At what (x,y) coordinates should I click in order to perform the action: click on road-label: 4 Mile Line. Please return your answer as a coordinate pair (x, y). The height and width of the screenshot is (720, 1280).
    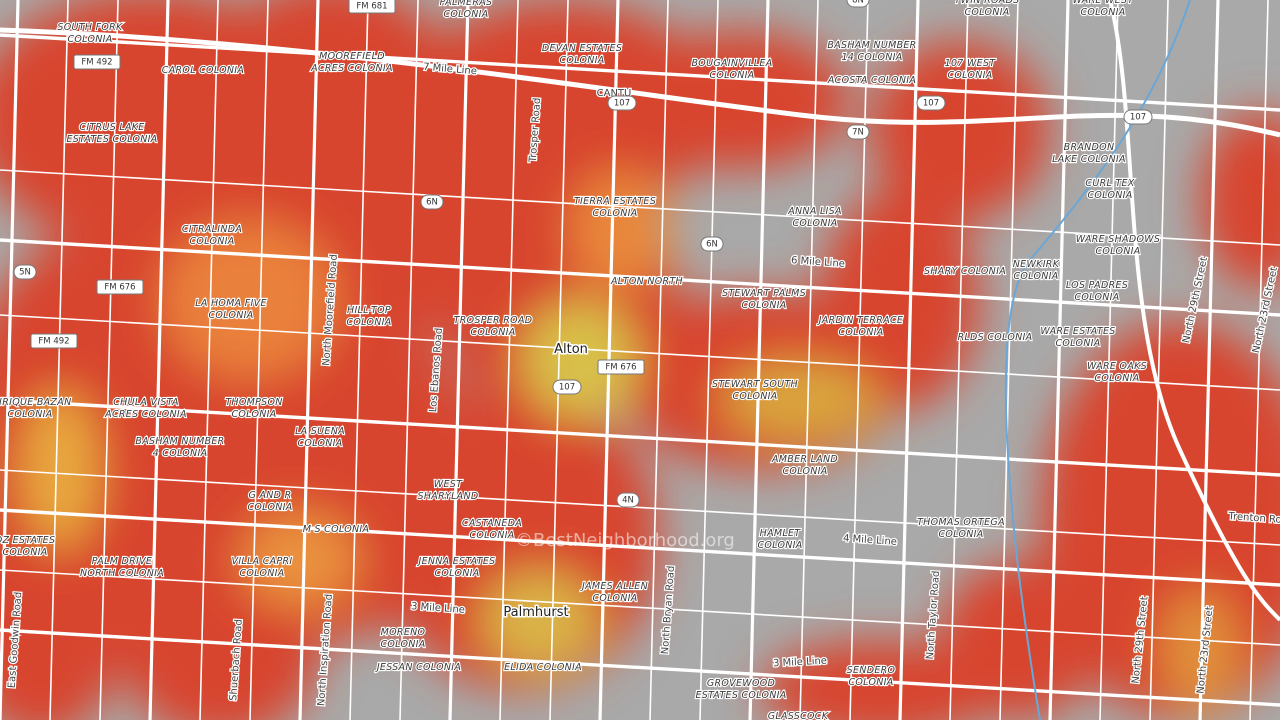
    Looking at the image, I should click on (870, 540).